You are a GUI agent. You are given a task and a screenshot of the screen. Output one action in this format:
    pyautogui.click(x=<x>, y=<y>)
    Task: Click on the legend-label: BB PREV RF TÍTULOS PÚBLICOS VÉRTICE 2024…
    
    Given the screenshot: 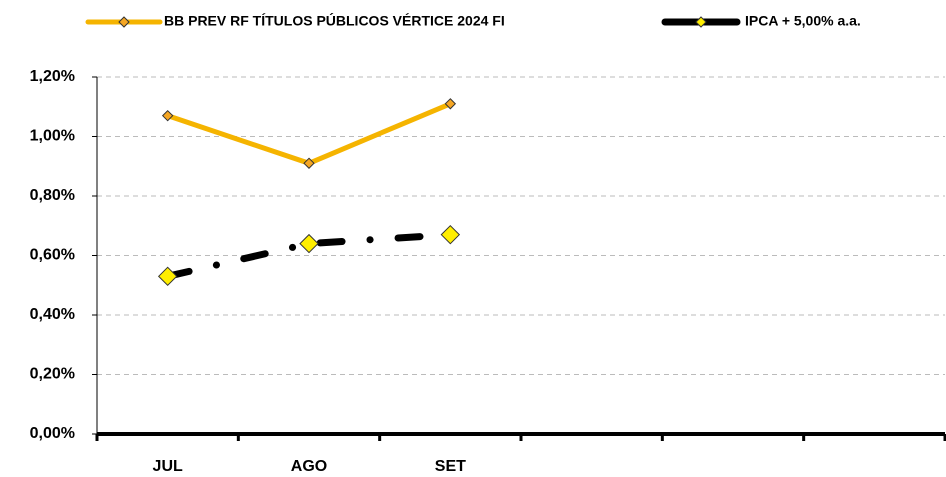 What is the action you would take?
    pyautogui.click(x=334, y=20)
    